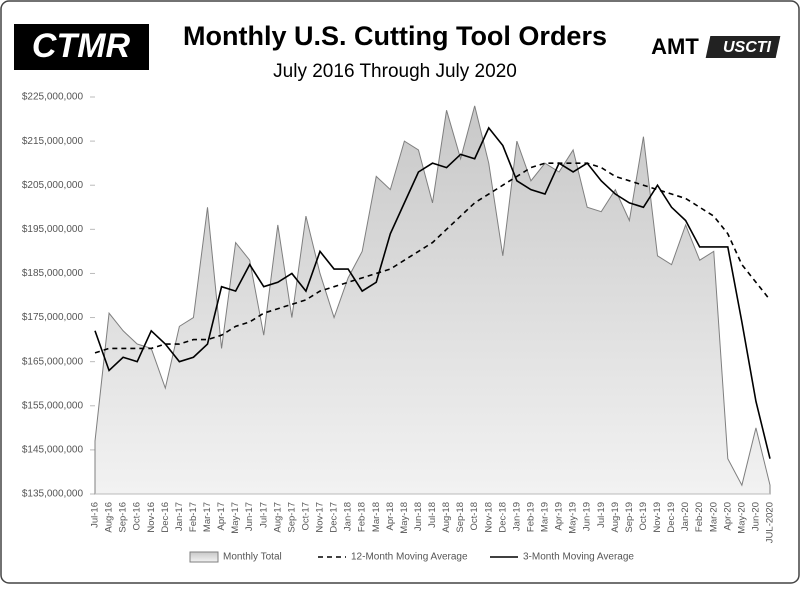 The image size is (800, 589). I want to click on y-tick-label: $155,000,000, so click(53, 405).